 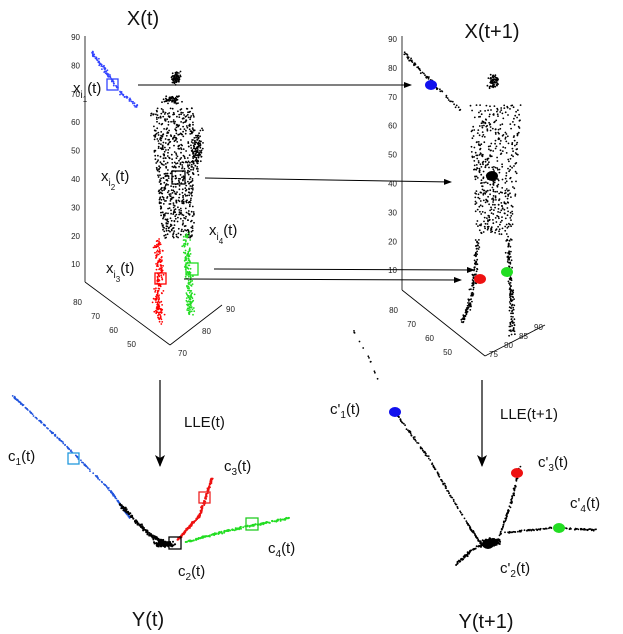 What do you see at coordinates (493, 354) in the screenshot?
I see `y-tick-label: 75` at bounding box center [493, 354].